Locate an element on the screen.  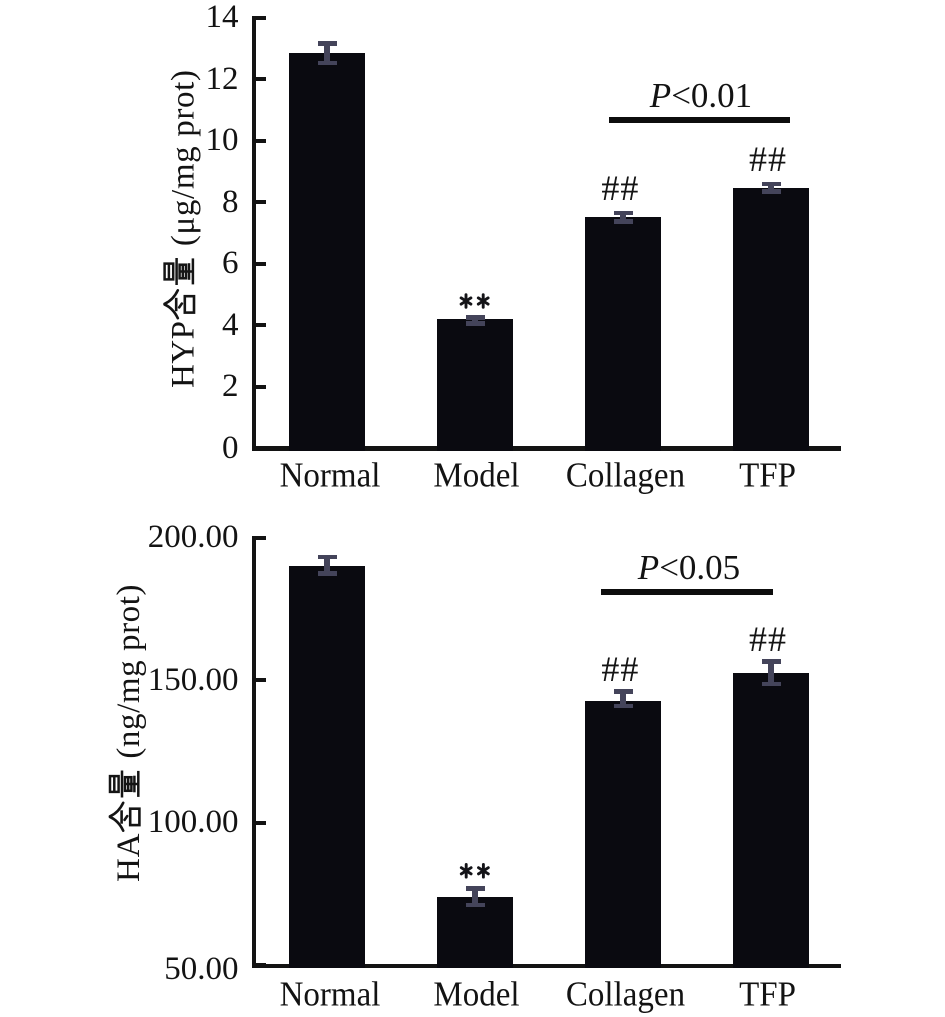
svg-text: HA is located at coordinates (129, 857).